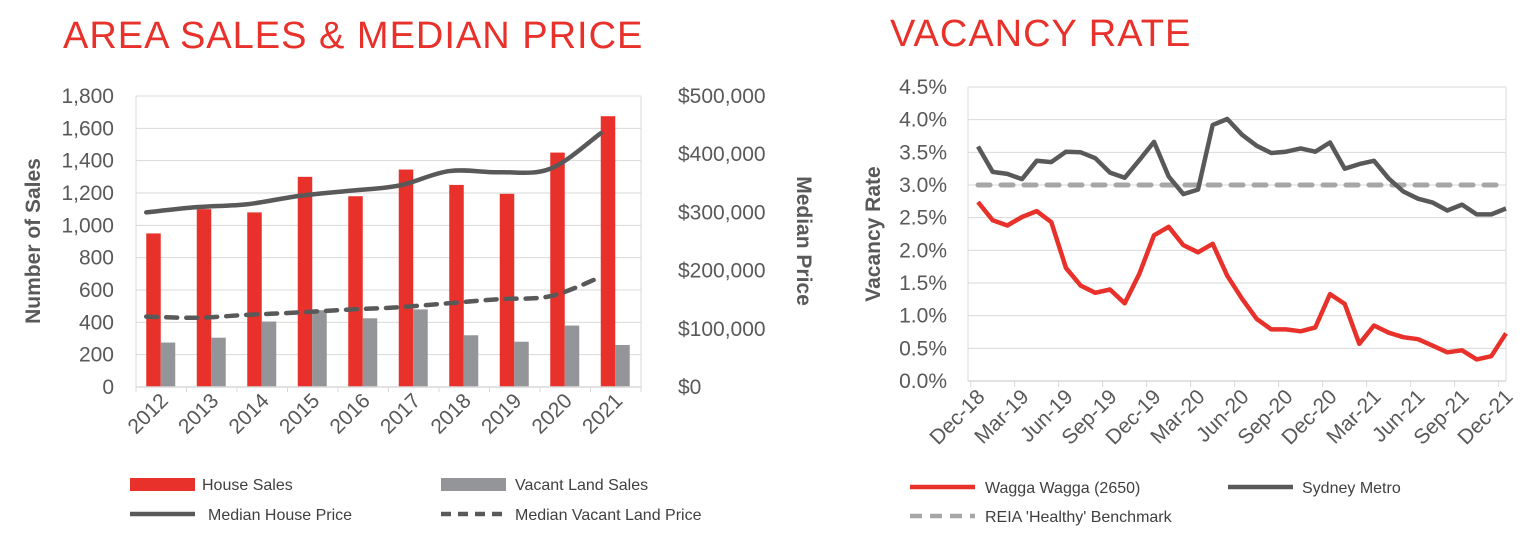 This screenshot has width=1536, height=542. I want to click on y-tick-label: 1,000, so click(87, 225).